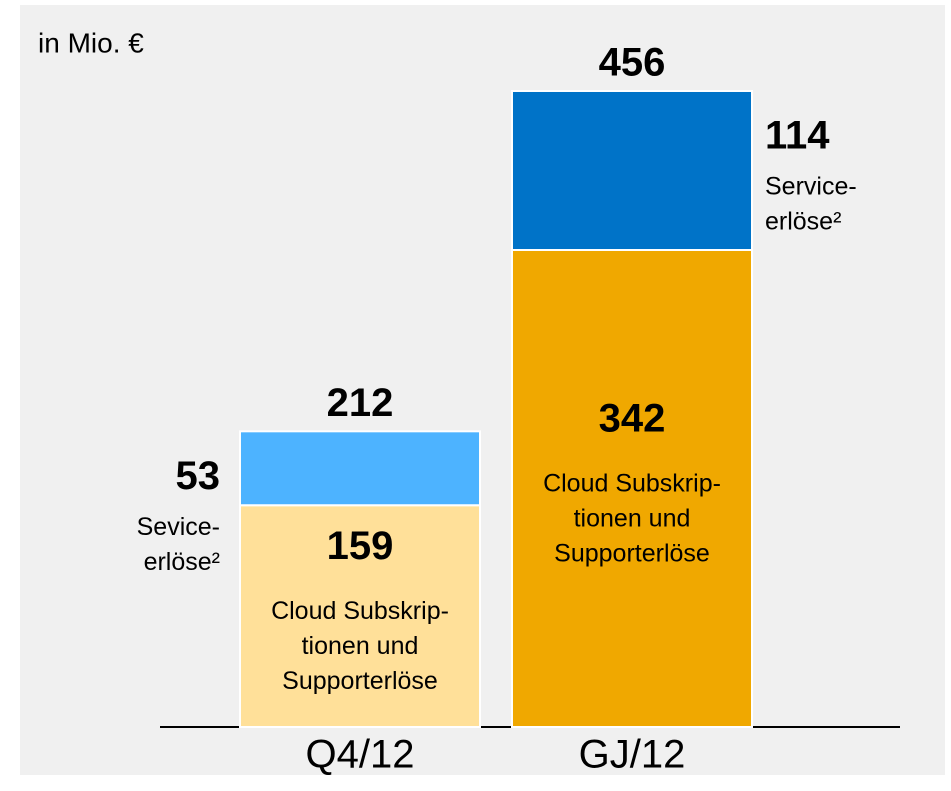 This screenshot has width=951, height=791. Describe the element at coordinates (360, 546) in the screenshot. I see `segment-value: 159` at that location.